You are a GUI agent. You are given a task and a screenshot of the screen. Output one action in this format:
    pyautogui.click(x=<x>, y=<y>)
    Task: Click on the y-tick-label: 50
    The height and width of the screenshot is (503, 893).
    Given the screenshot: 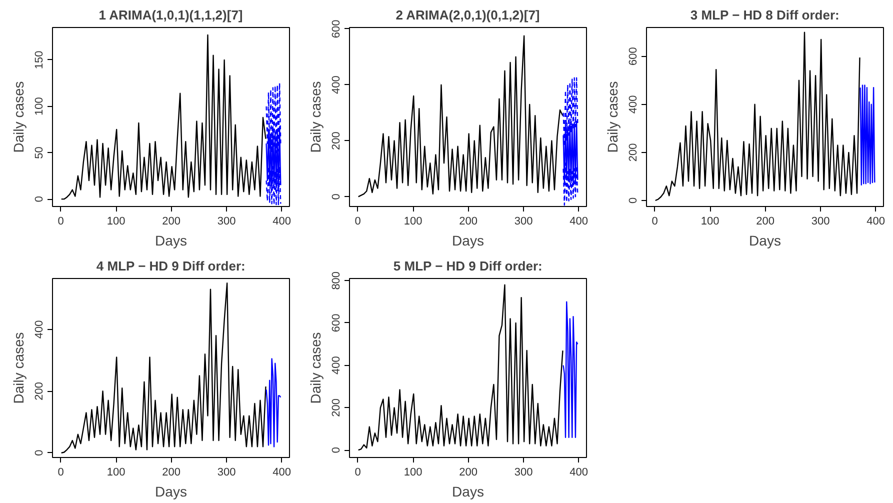 What is the action you would take?
    pyautogui.click(x=40, y=152)
    